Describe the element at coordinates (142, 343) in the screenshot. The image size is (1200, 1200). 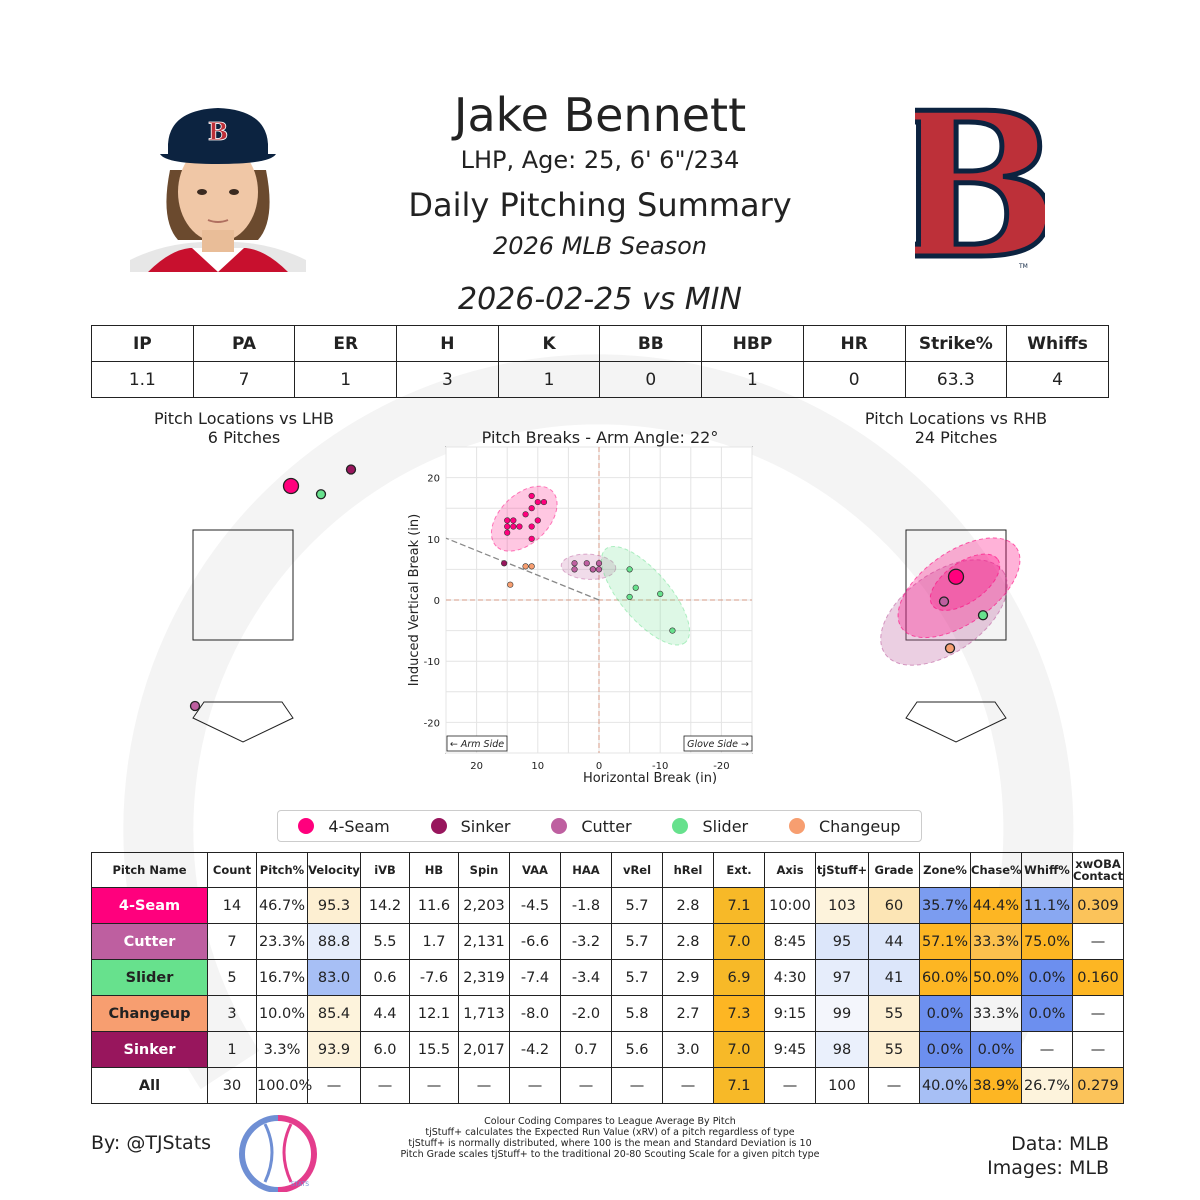
I see `stat-header-ip: IP` at that location.